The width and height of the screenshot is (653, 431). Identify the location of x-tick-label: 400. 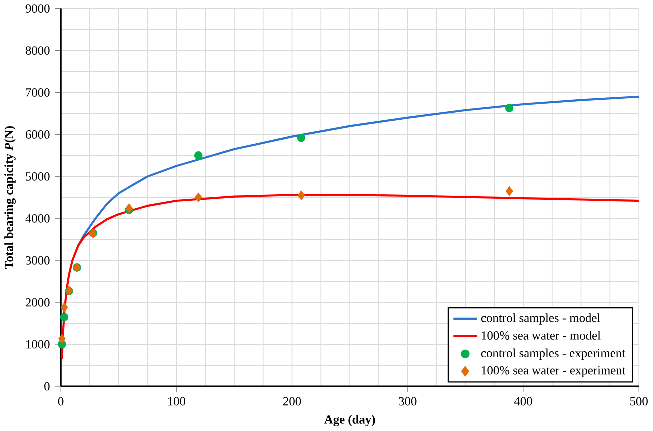
(523, 401).